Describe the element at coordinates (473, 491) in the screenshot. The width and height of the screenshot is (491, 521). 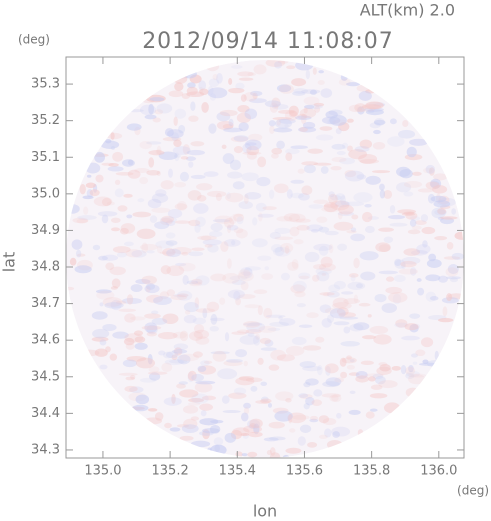
I see `x-unit: (deg)` at that location.